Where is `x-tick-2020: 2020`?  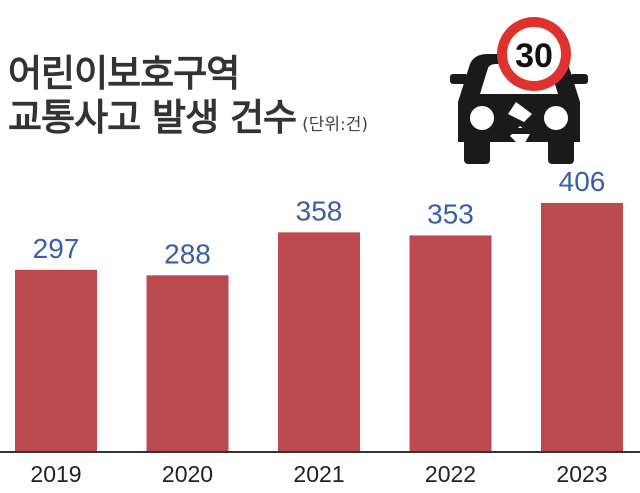 x-tick-2020: 2020 is located at coordinates (187, 474).